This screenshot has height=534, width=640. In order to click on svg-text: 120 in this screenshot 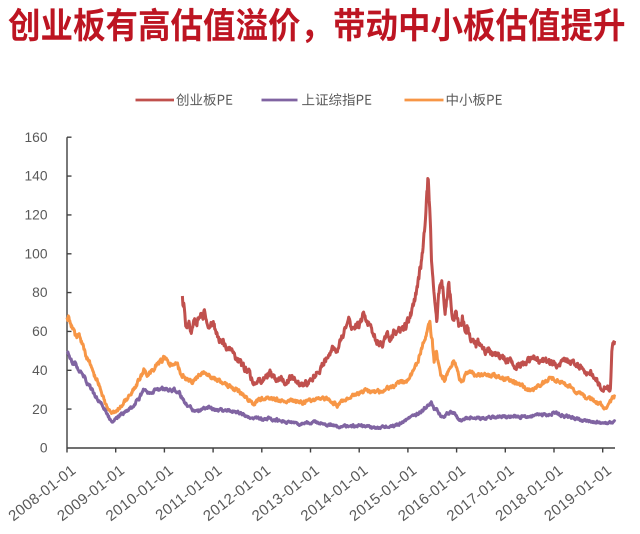, I will do `click(35, 215)`.